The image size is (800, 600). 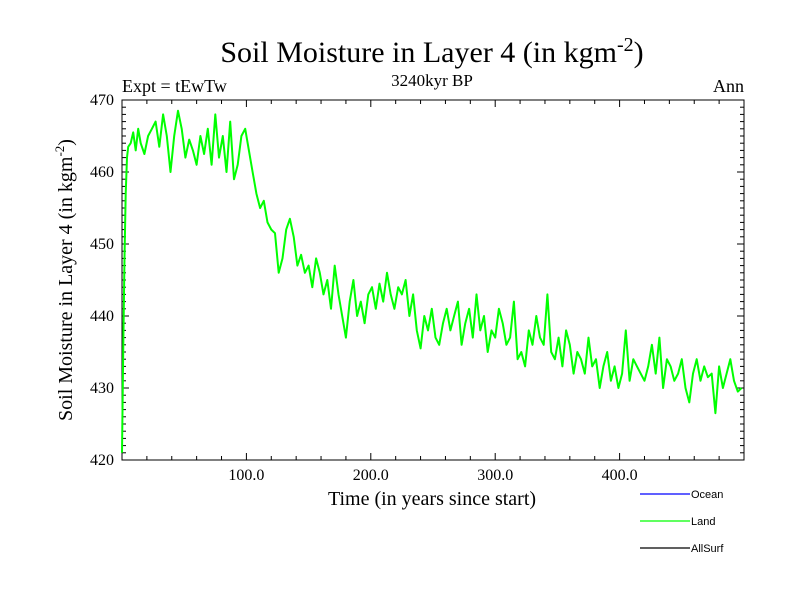 I want to click on x-tick-label: 300.0, so click(x=495, y=475).